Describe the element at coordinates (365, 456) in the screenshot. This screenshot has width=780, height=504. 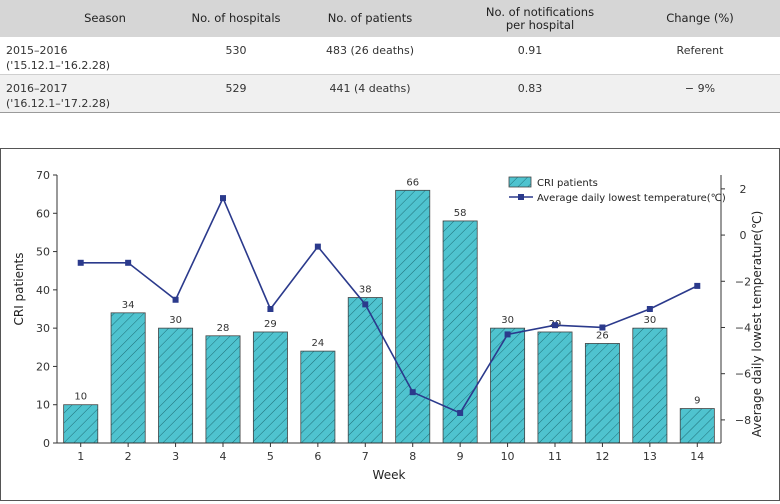
I see `x-tick-label: 7` at that location.